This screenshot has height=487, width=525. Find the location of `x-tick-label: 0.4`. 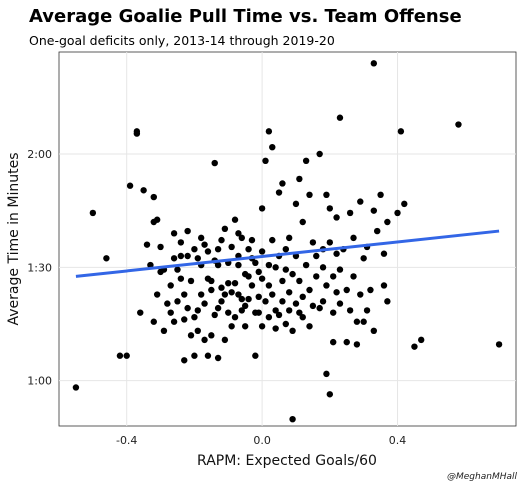

x-tick-label: 0.4 is located at coordinates (398, 440).